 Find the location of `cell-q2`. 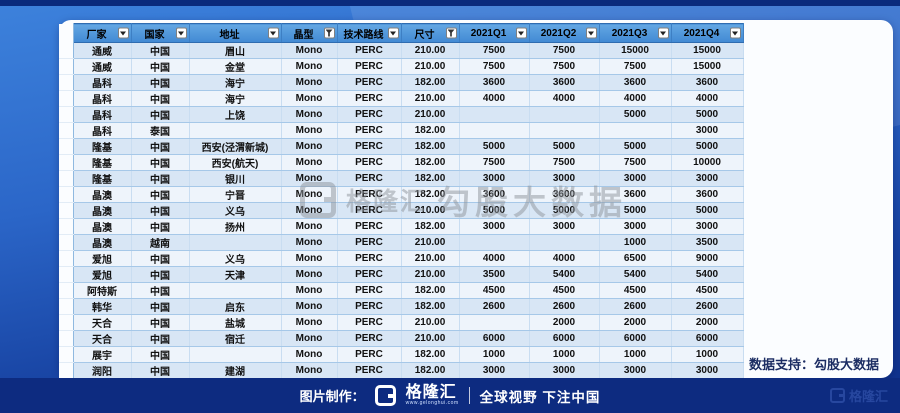

cell-q2 is located at coordinates (564, 114).